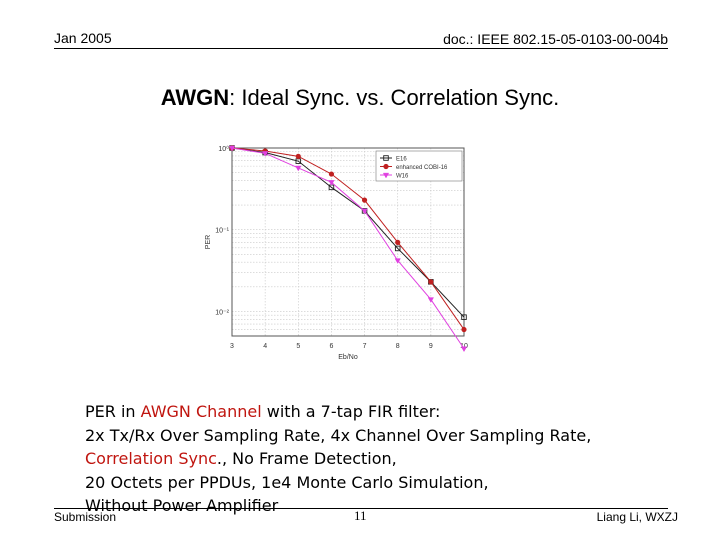 This screenshot has height=540, width=720. Describe the element at coordinates (398, 346) in the screenshot. I see `x-tick-label: 8` at that location.